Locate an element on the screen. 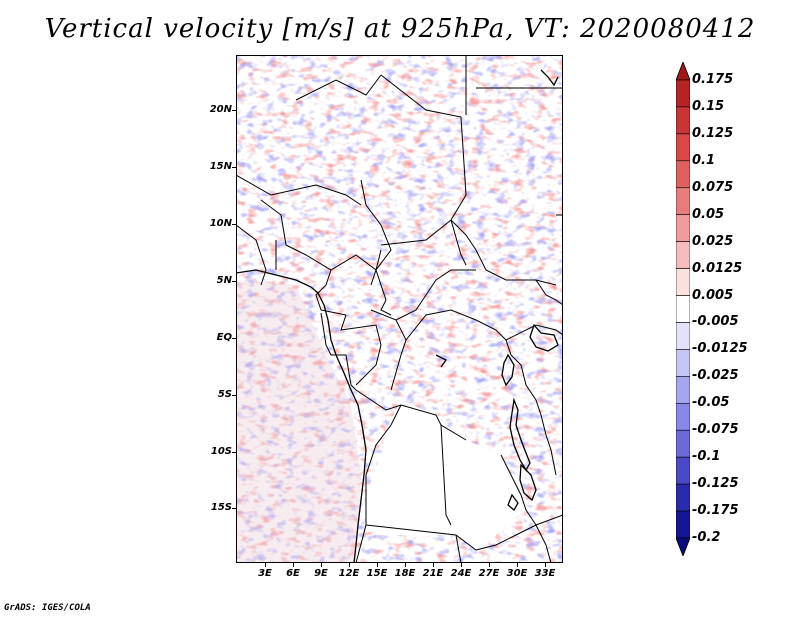 The width and height of the screenshot is (800, 618). lon-label: 21E is located at coordinates (433, 573).